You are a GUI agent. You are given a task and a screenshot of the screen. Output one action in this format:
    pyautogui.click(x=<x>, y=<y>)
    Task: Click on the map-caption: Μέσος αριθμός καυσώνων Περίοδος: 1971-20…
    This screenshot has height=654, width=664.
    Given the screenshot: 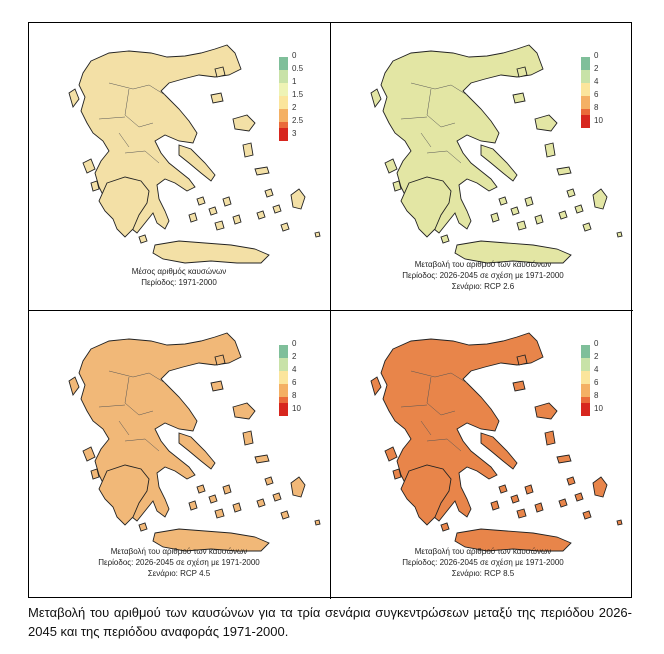 What is the action you would take?
    pyautogui.click(x=179, y=277)
    